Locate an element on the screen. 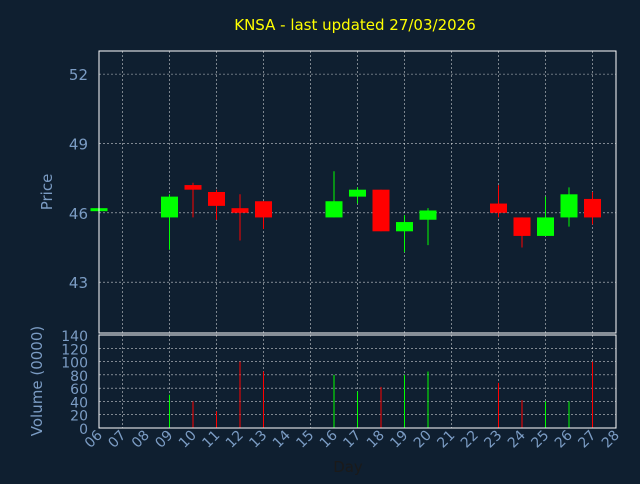  x-tick-label: 14 is located at coordinates (282, 439).